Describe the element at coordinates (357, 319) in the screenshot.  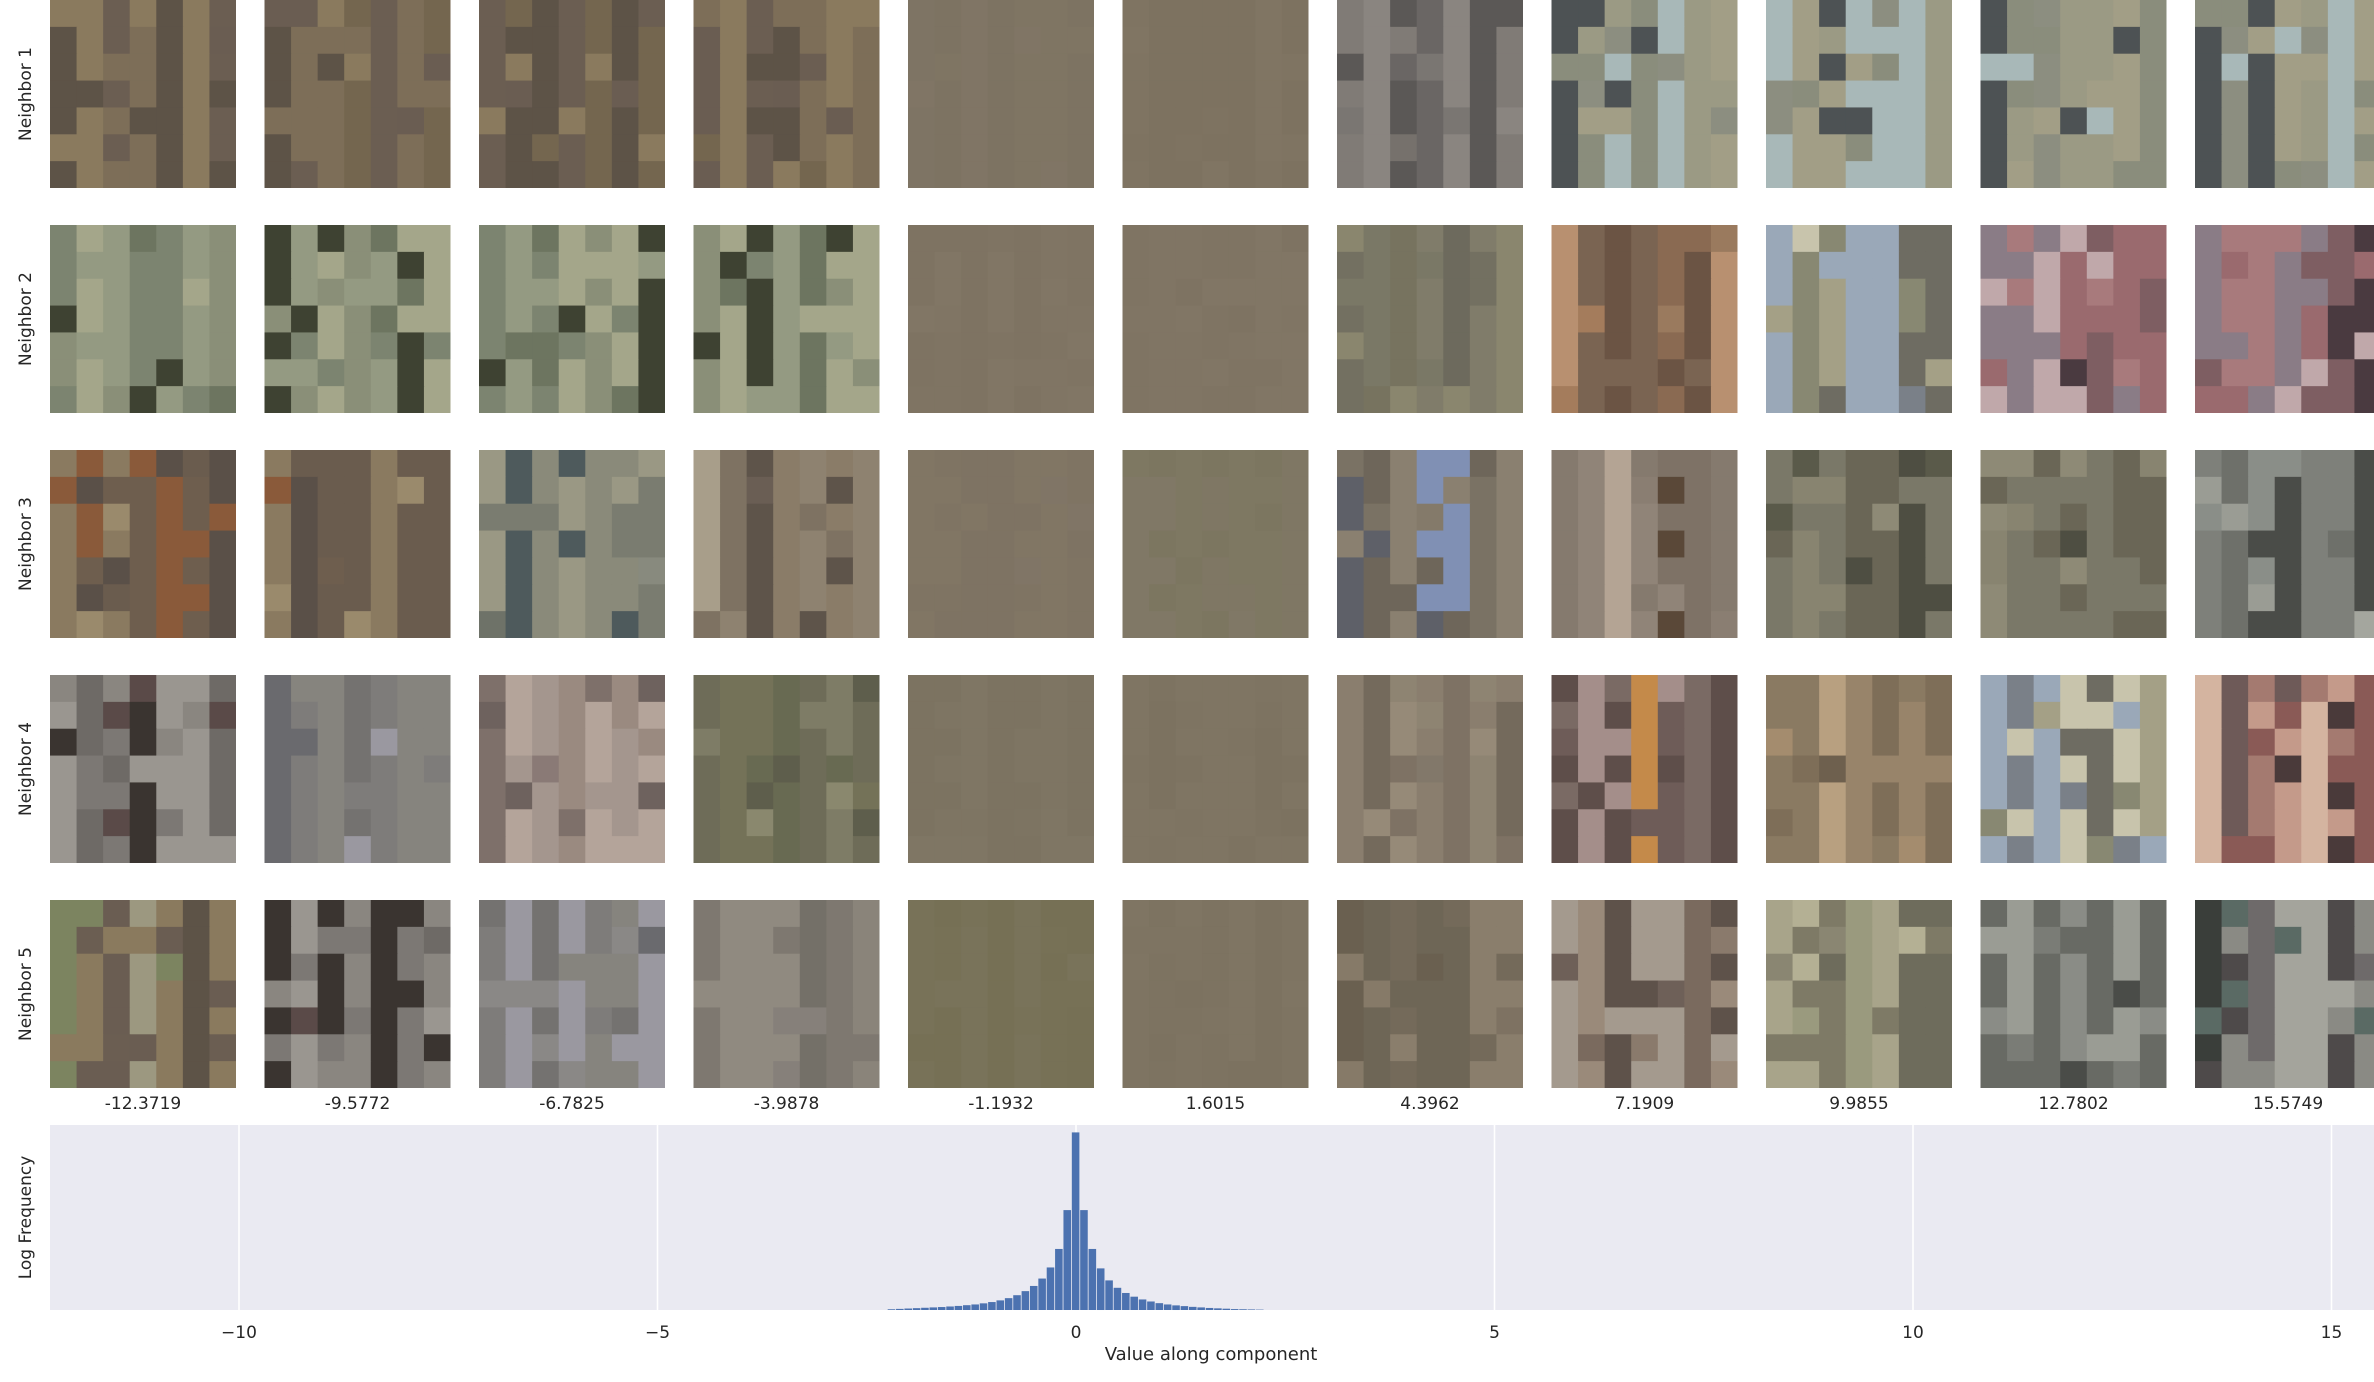
I see `neighbor-image` at that location.